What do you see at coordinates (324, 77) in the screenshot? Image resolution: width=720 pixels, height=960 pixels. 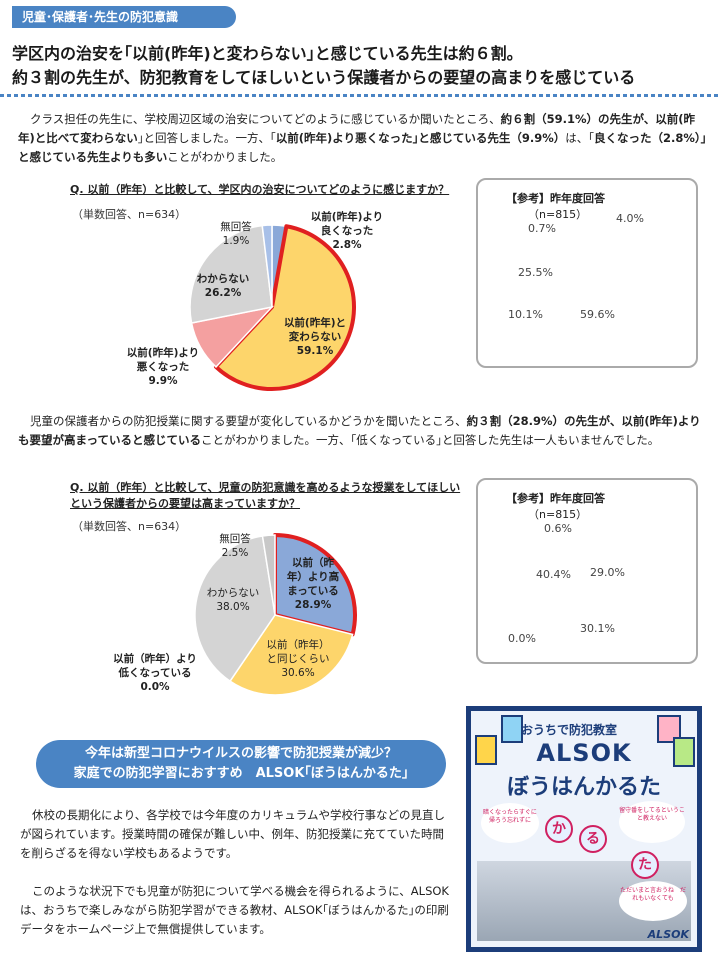 I see `headline-line2: 約３割の先生が、防犯教育をしてほしいという保護者からの要望の高まりを感じている` at bounding box center [324, 77].